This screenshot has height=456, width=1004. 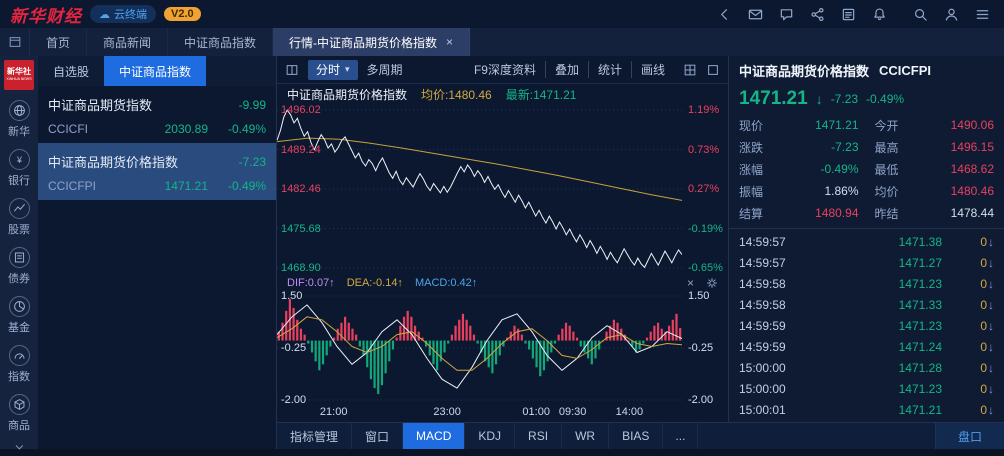 What do you see at coordinates (19, 328) in the screenshot?
I see `sidebar-item-label: 基金` at bounding box center [19, 328].